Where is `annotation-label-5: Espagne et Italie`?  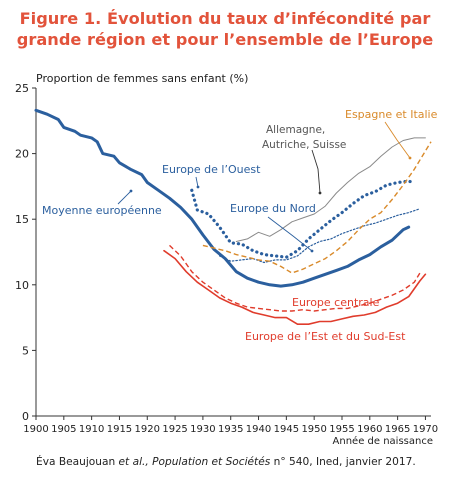 annotation-label-5: Espagne et Italie is located at coordinates (391, 114).